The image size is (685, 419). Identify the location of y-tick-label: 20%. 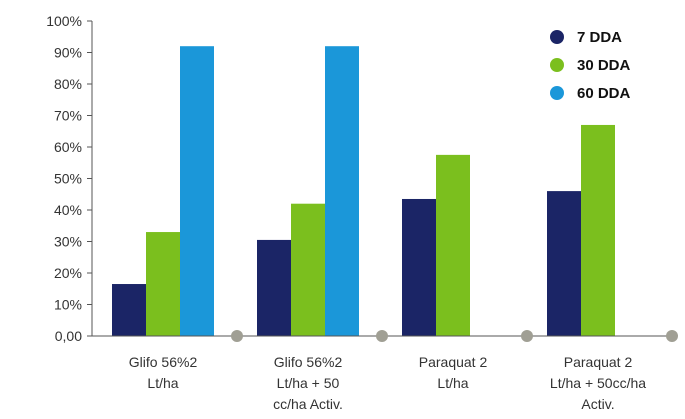
(68, 273).